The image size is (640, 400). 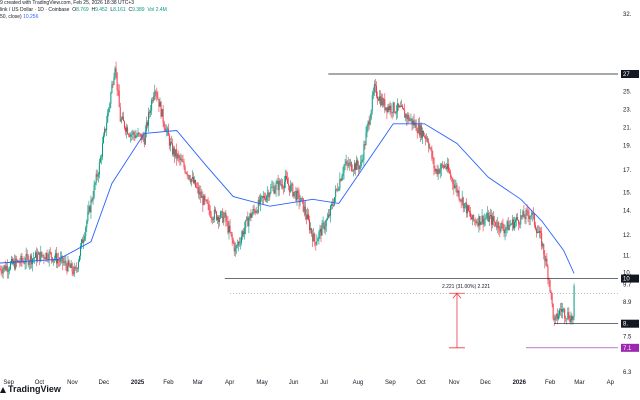 What do you see at coordinates (485, 383) in the screenshot?
I see `x-tick-label: Dec` at bounding box center [485, 383].